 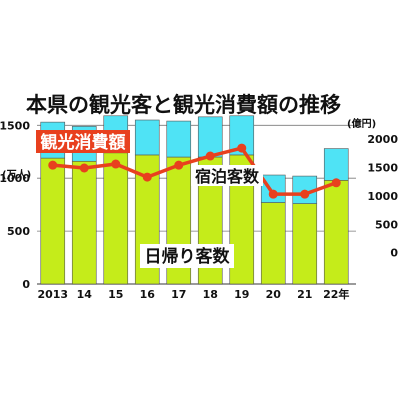 What do you see at coordinates (382, 139) in the screenshot?
I see `y-right-tick-label: 2000` at bounding box center [382, 139].